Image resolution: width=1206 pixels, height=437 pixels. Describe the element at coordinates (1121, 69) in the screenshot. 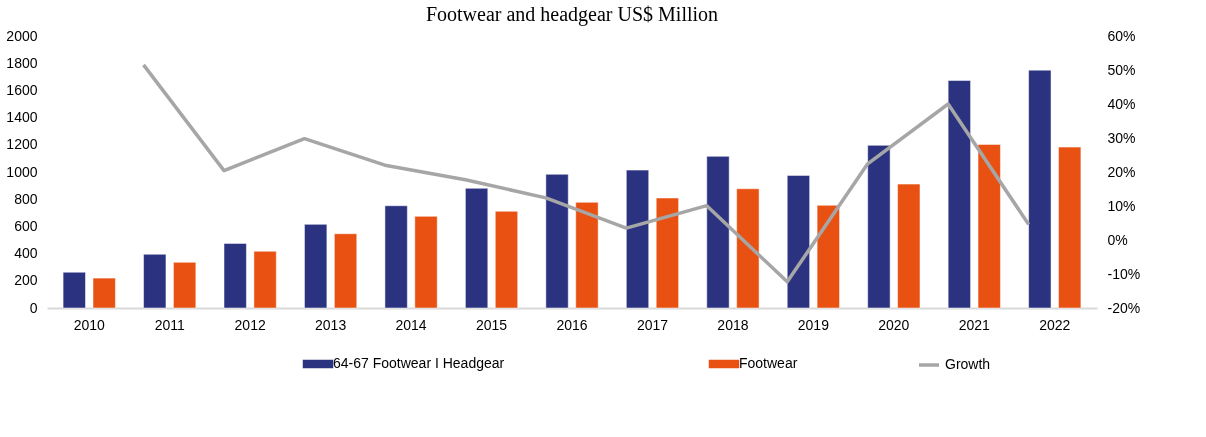

I see `y2-tick-label: 50%` at that location.